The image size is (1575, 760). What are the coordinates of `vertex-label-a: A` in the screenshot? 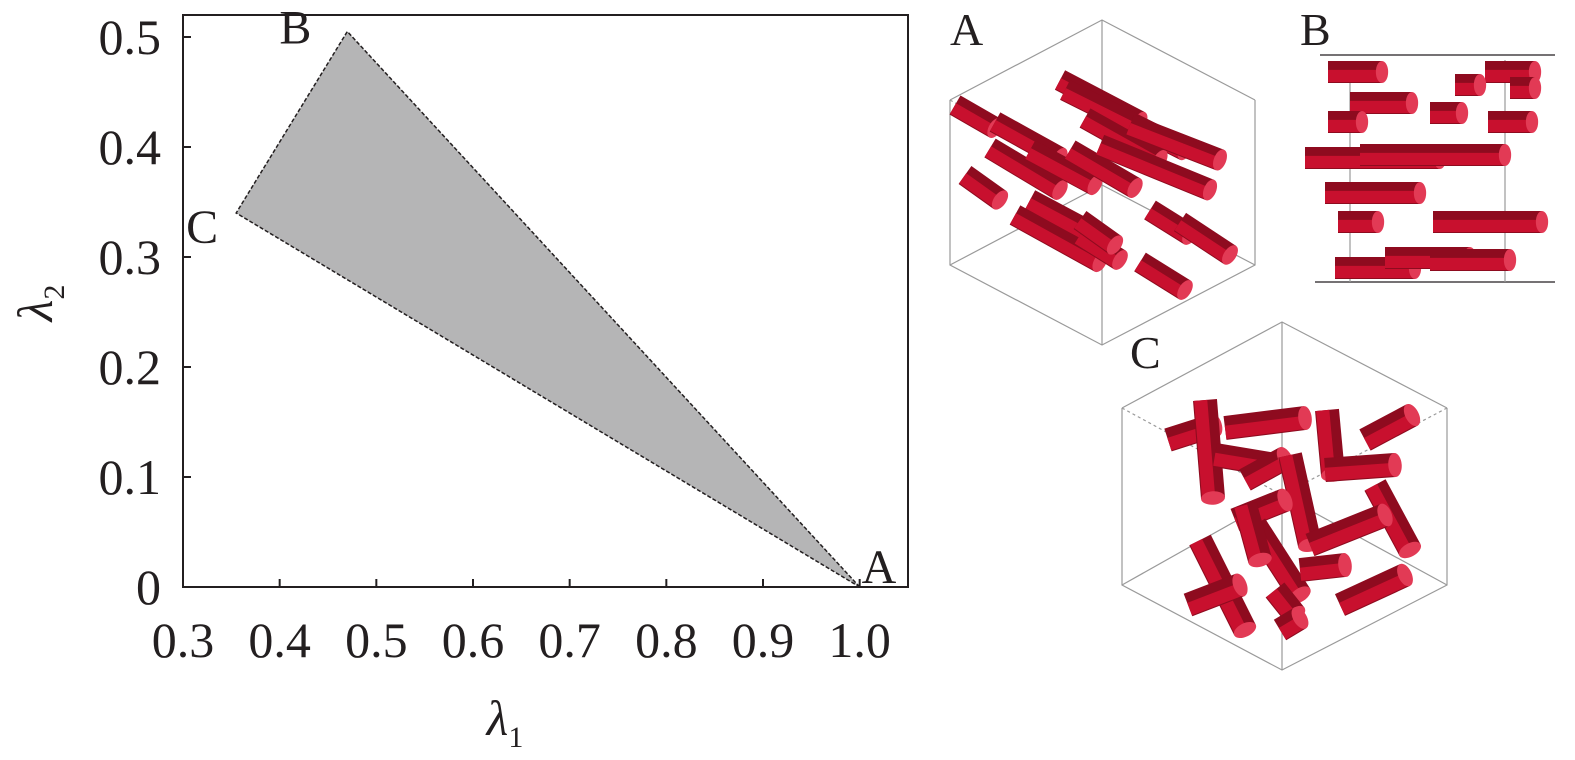 It's located at (879, 567).